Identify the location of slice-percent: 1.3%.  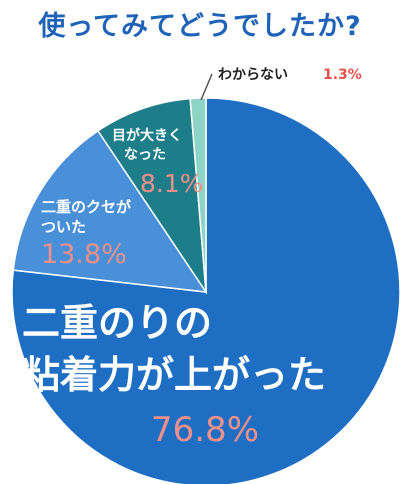
(342, 75).